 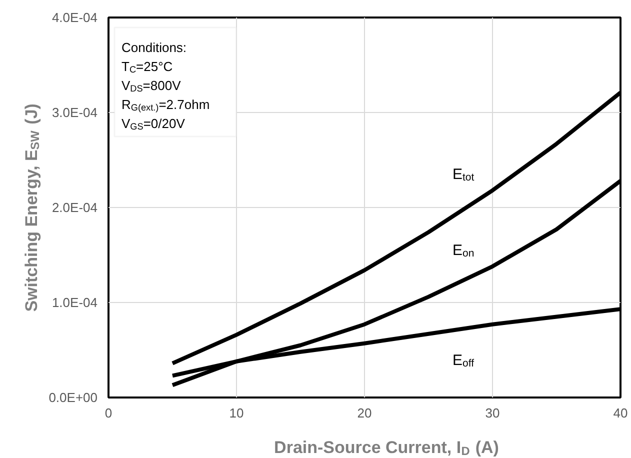 I want to click on x-tick-label: 20, so click(x=364, y=413).